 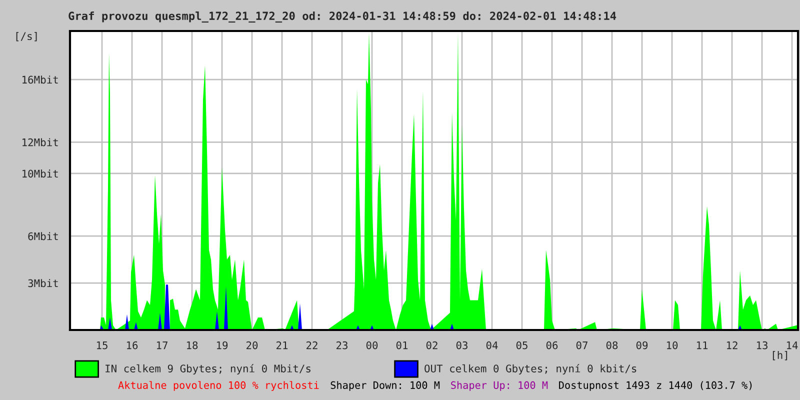 What do you see at coordinates (252, 345) in the screenshot?
I see `x-tick-label: 20` at bounding box center [252, 345].